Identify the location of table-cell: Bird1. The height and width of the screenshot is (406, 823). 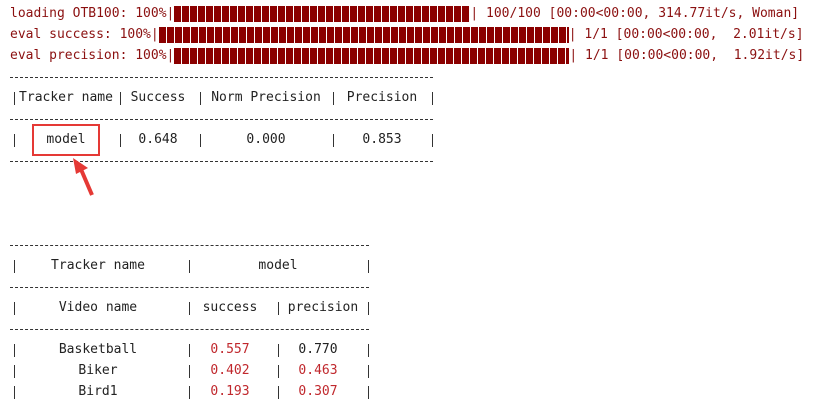
(98, 391).